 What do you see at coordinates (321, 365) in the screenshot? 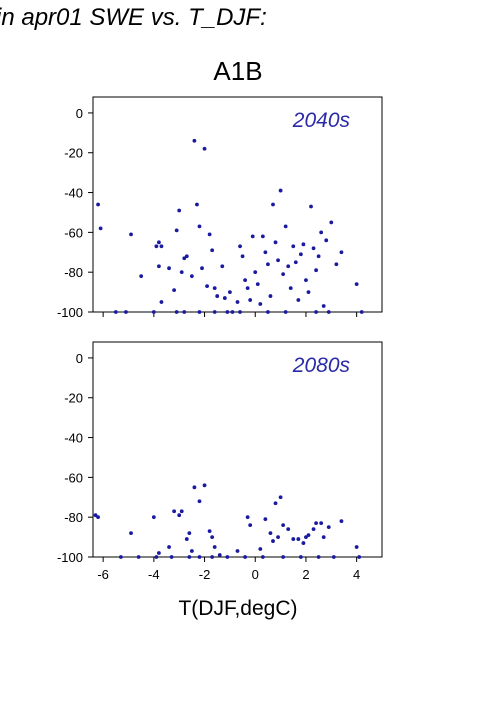
I see `panel-period-label: 2080s` at bounding box center [321, 365].